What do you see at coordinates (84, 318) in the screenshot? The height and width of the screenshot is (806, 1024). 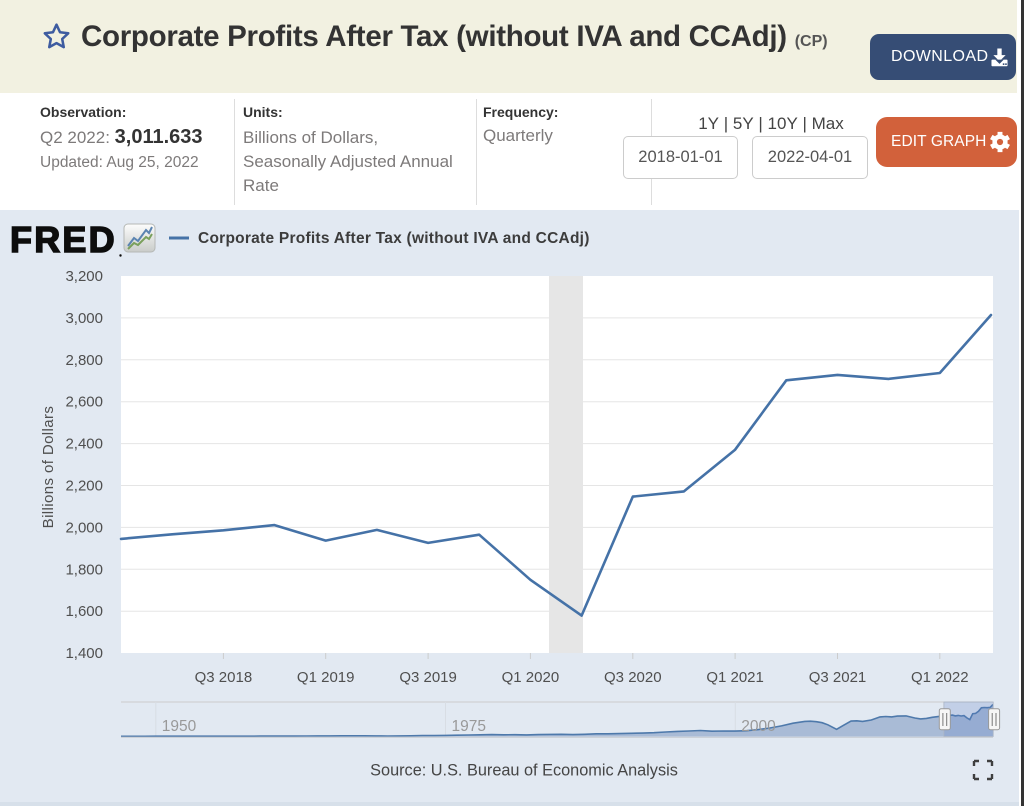 I see `svg-text: 3,000` at bounding box center [84, 318].